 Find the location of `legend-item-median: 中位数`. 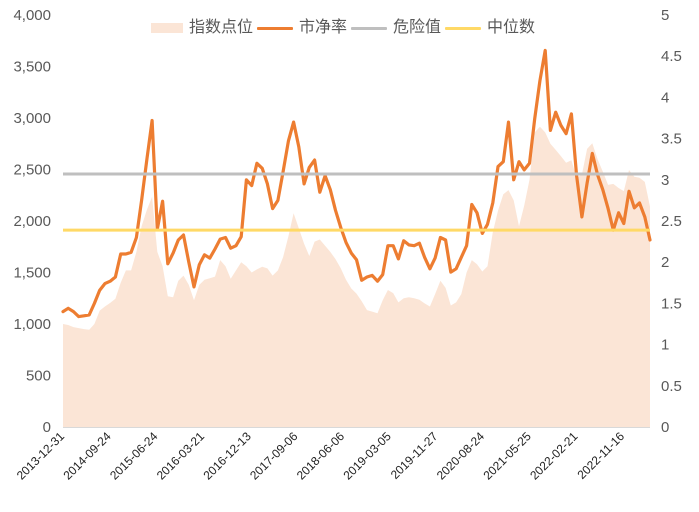

legend-item-median: 中位数 is located at coordinates (490, 28).